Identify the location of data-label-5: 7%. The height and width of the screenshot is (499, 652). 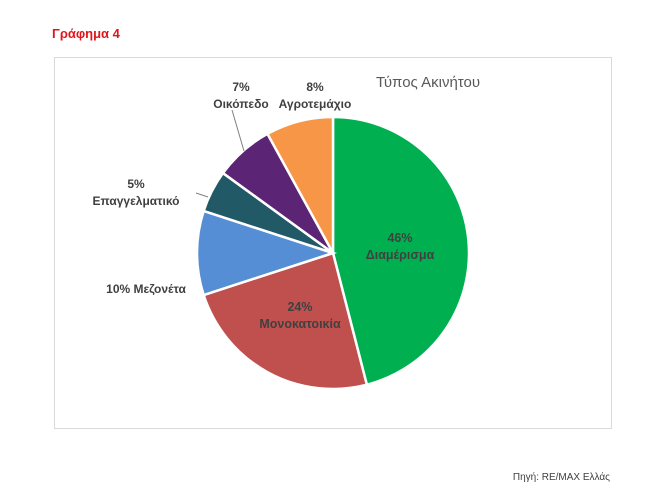
(241, 87).